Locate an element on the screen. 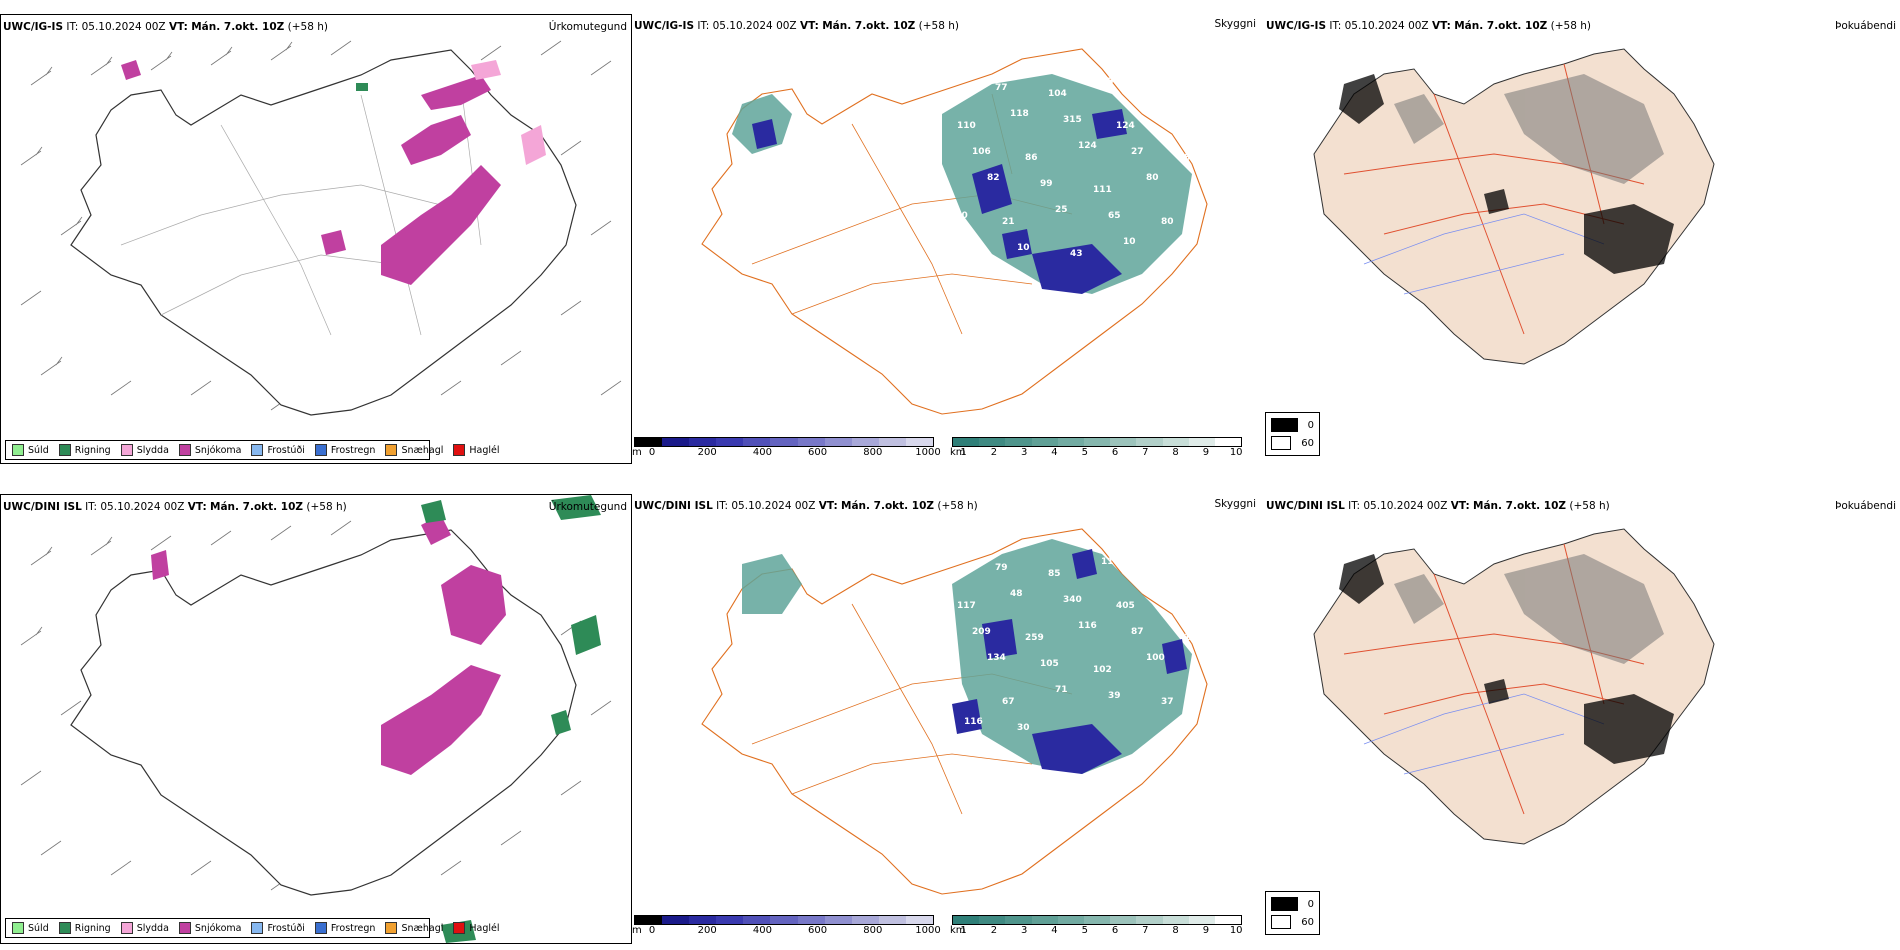 The image size is (1900, 950). fog-legend-bottom: 0 60 is located at coordinates (1292, 913).